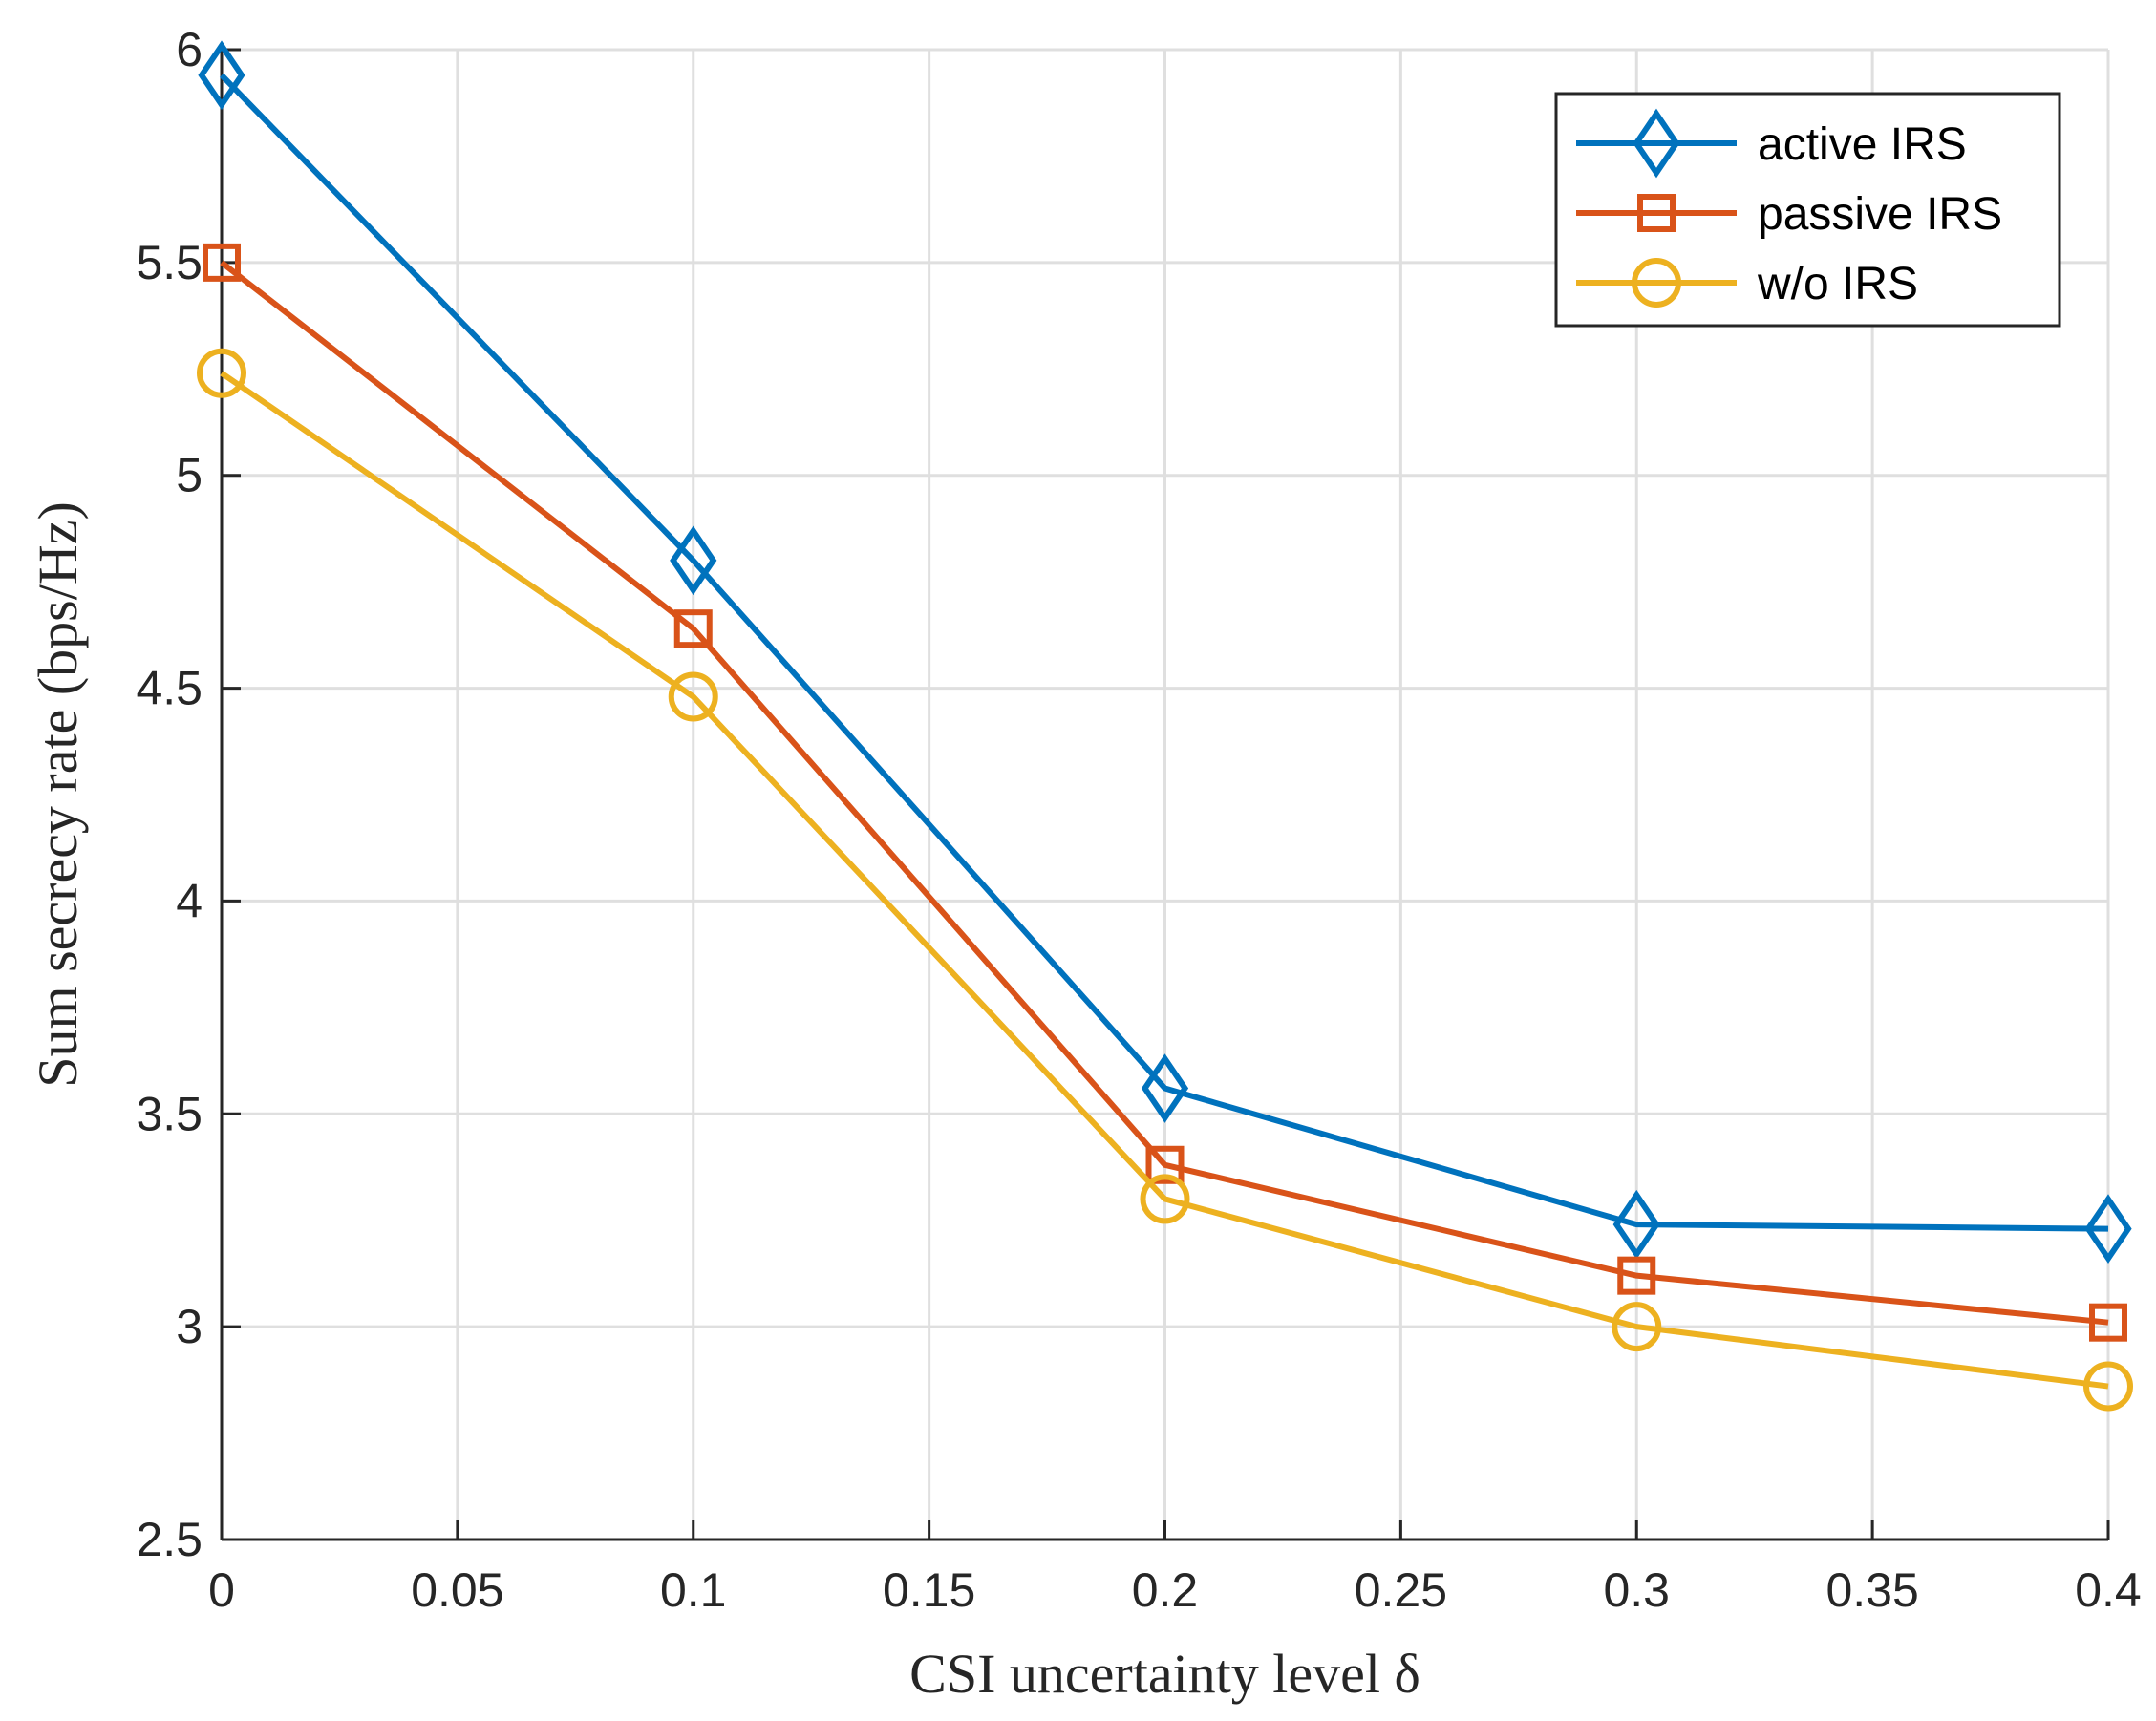  I want to click on y-tick-label: 4.5, so click(169, 688).